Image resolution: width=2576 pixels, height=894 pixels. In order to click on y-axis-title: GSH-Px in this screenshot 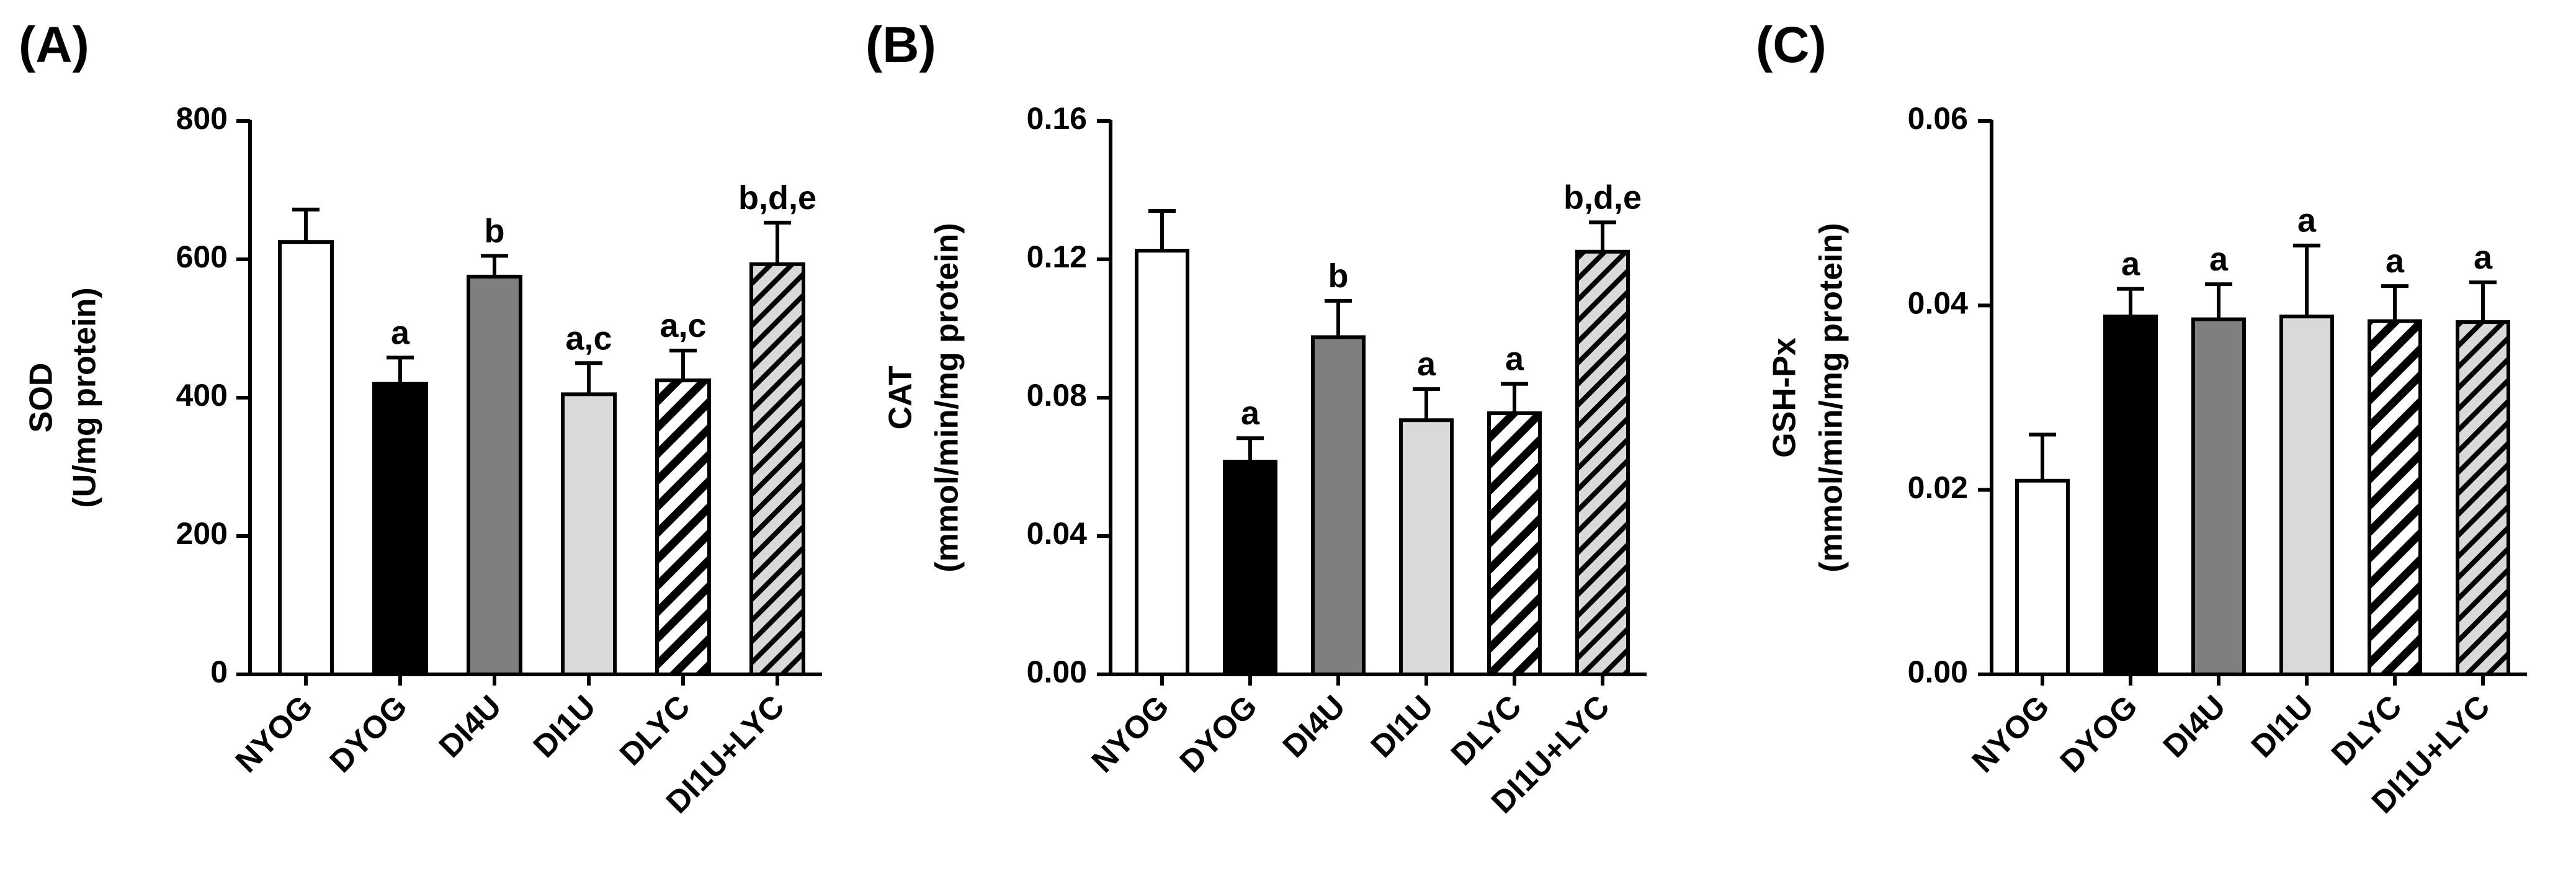, I will do `click(1785, 397)`.